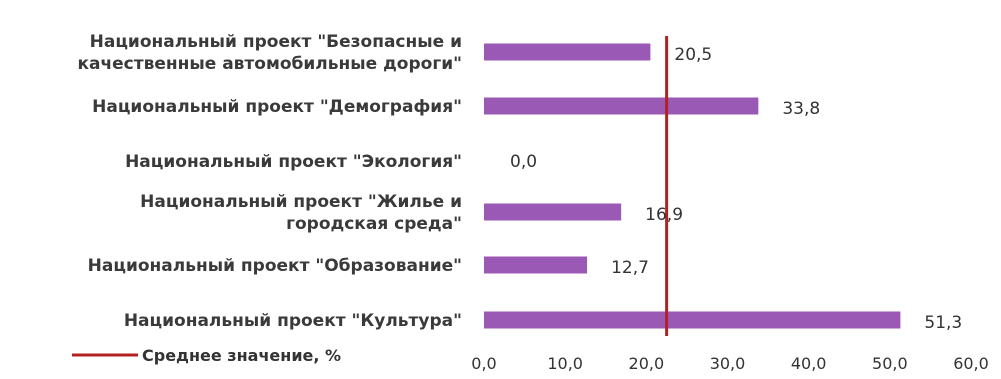  I want to click on category-label: городская среда", so click(374, 224).